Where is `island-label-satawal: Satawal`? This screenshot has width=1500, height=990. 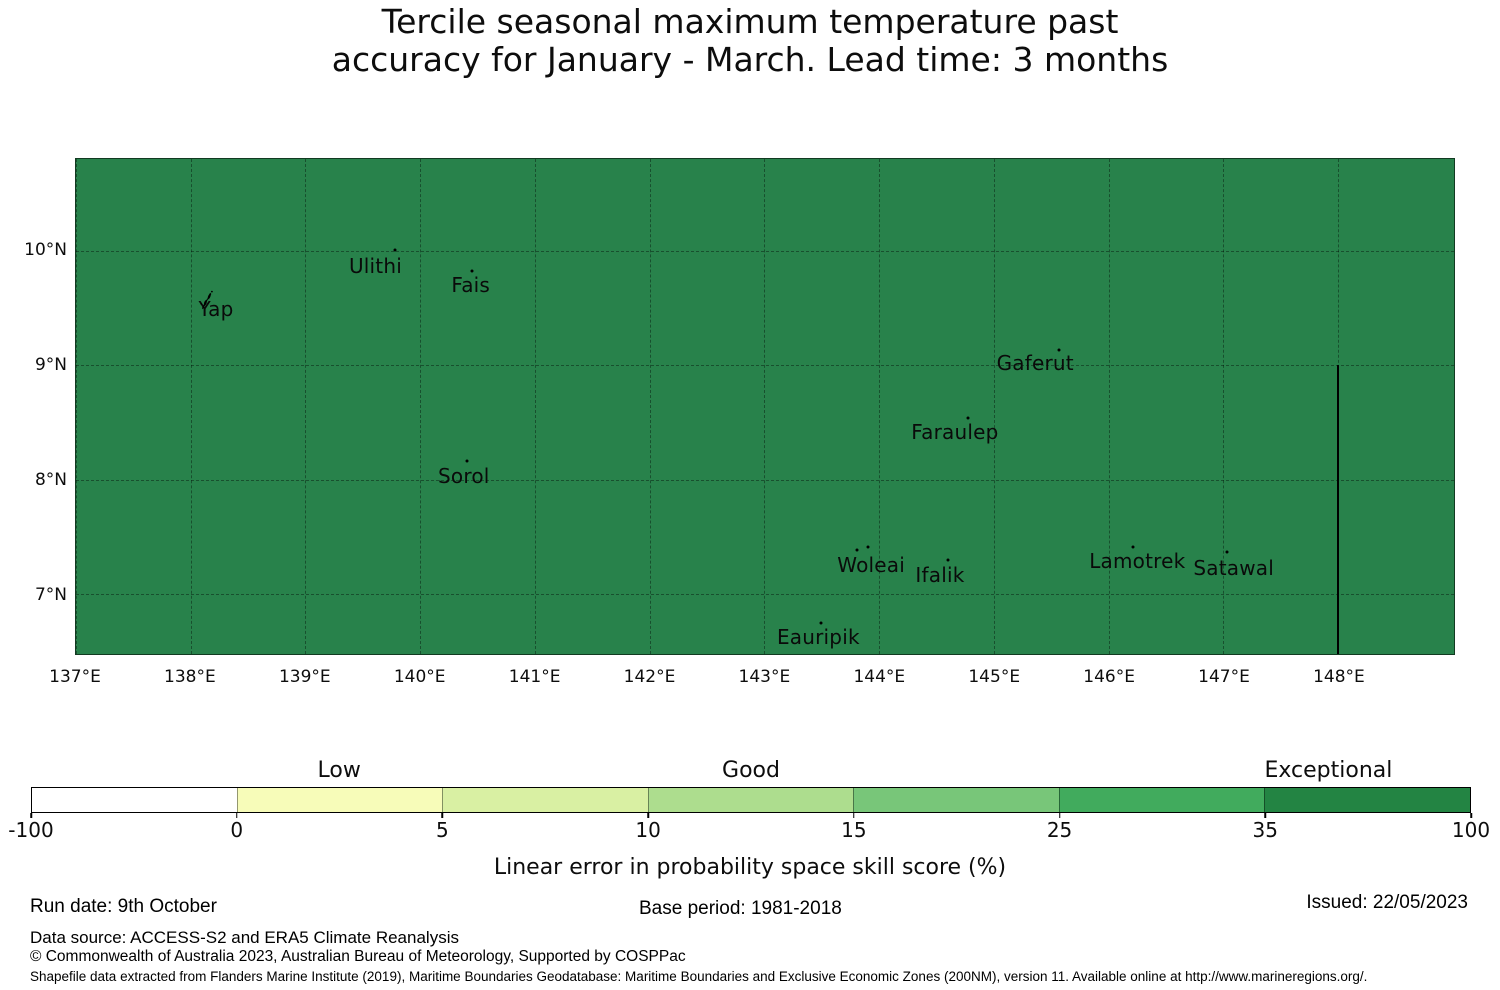 island-label-satawal: Satawal is located at coordinates (1233, 568).